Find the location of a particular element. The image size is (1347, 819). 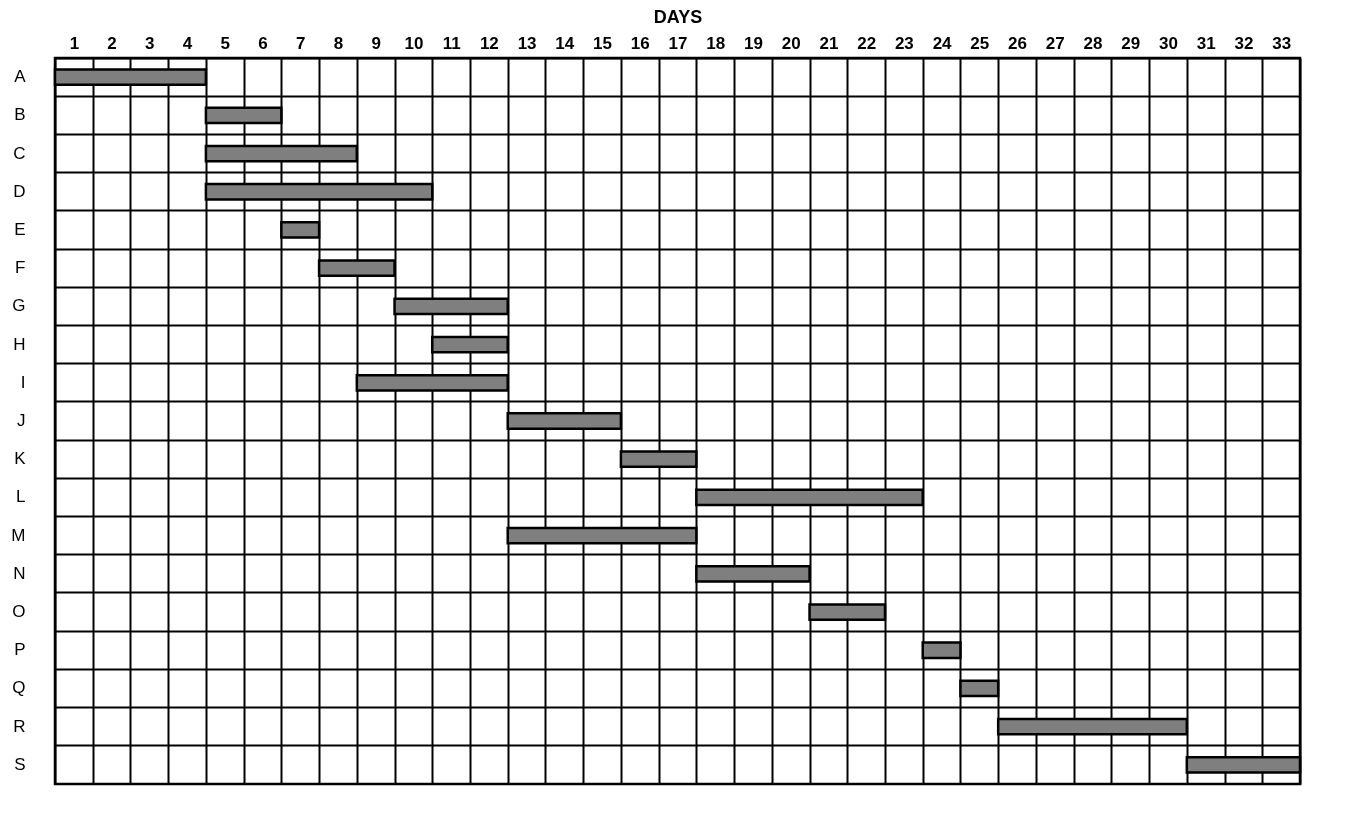

y-tick-label: P is located at coordinates (20, 650).